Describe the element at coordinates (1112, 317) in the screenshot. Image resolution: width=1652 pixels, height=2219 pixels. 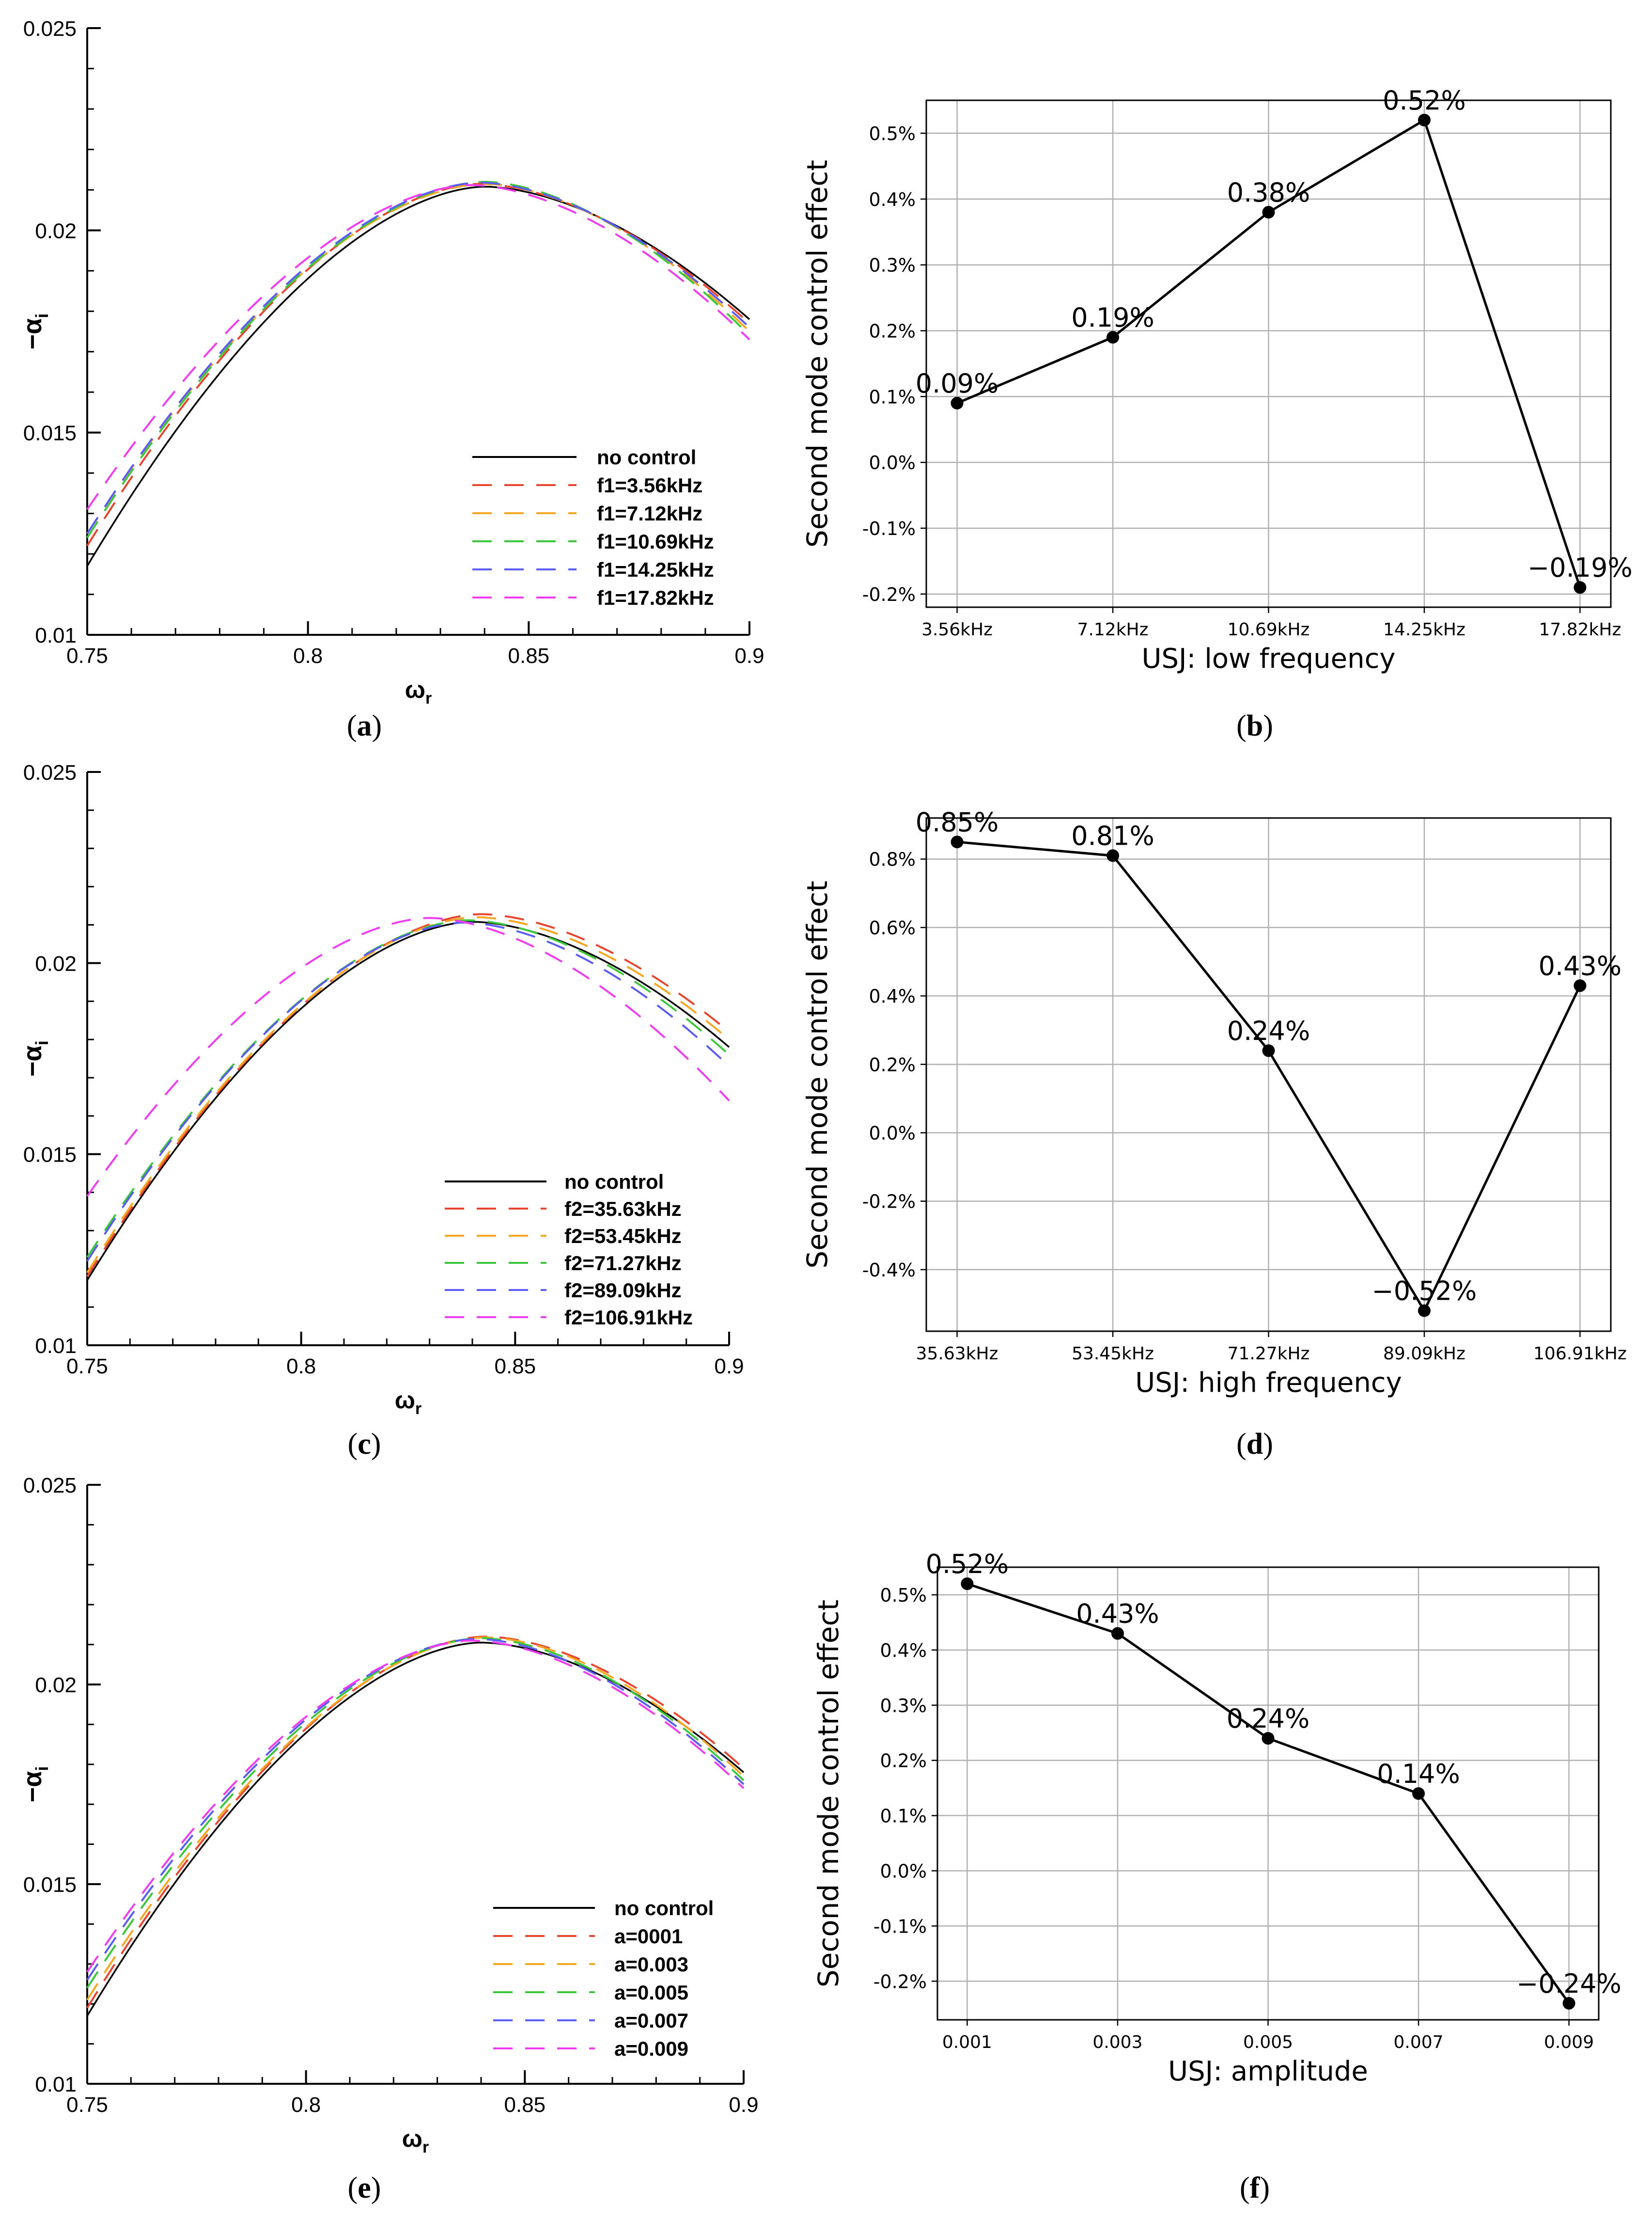
I see `data-label: 0.19%` at that location.